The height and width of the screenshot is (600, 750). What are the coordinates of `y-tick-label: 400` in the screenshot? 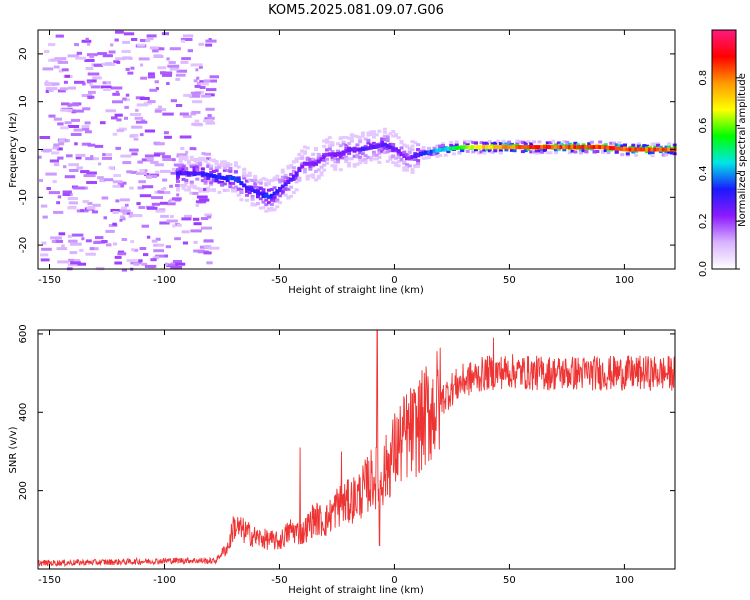 It's located at (23, 412).